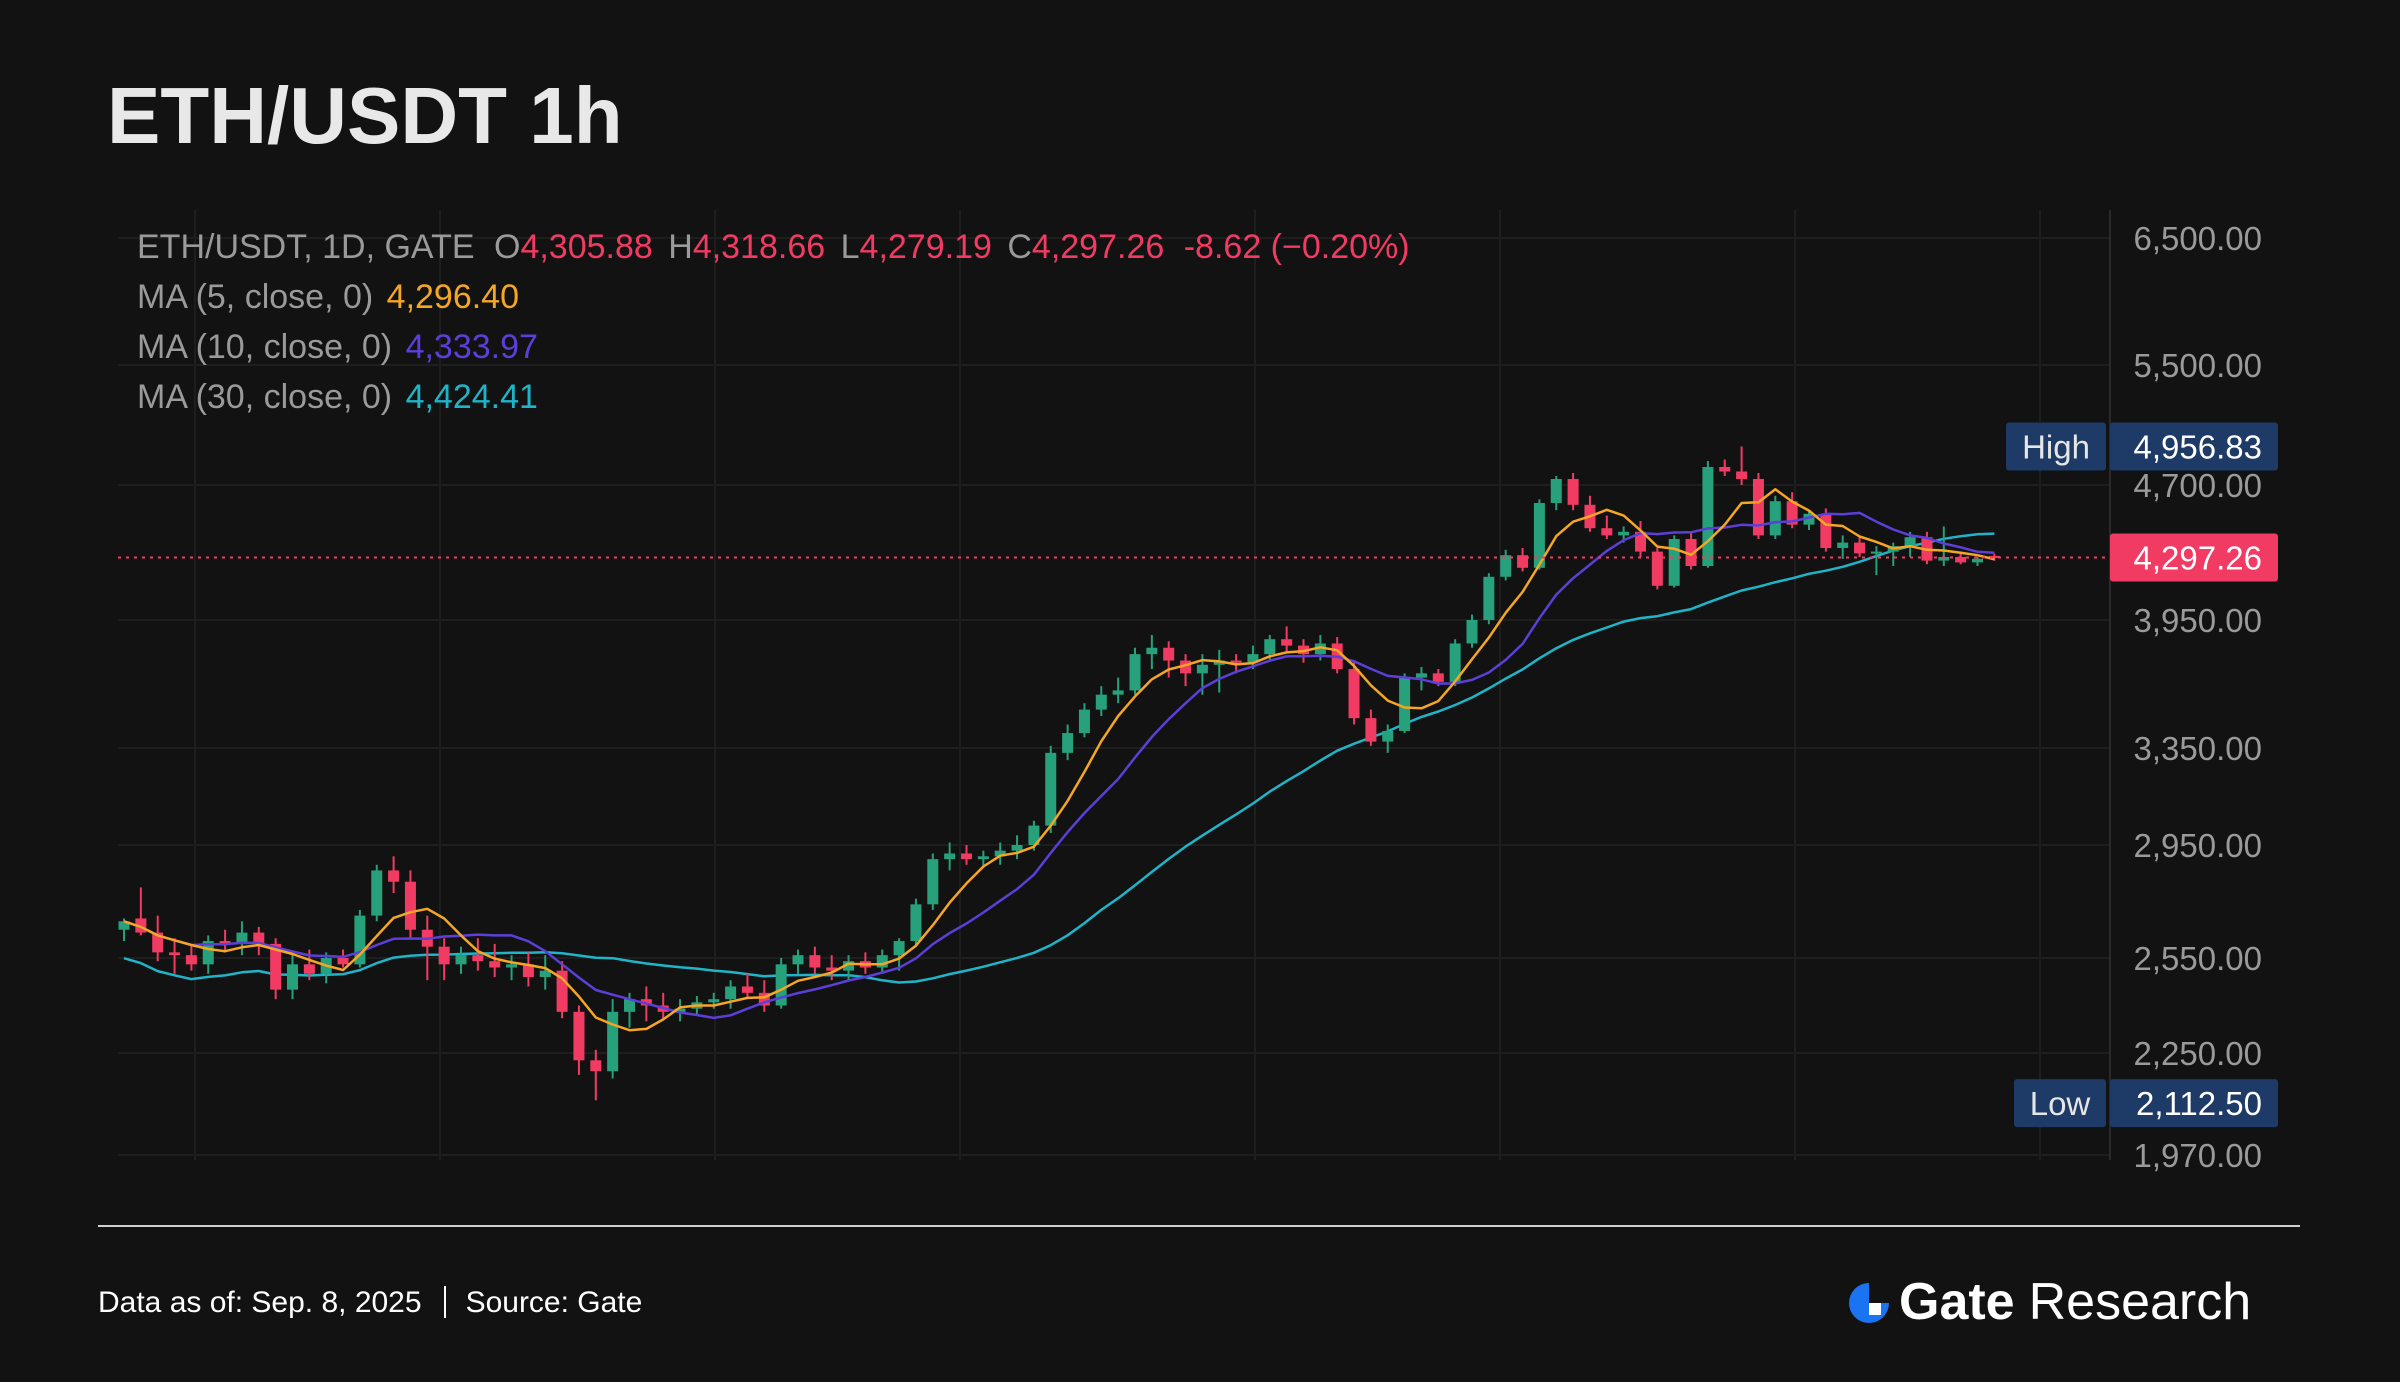 The height and width of the screenshot is (1382, 2400). What do you see at coordinates (586, 247) in the screenshot?
I see `legend-open-value: 4,305.88` at bounding box center [586, 247].